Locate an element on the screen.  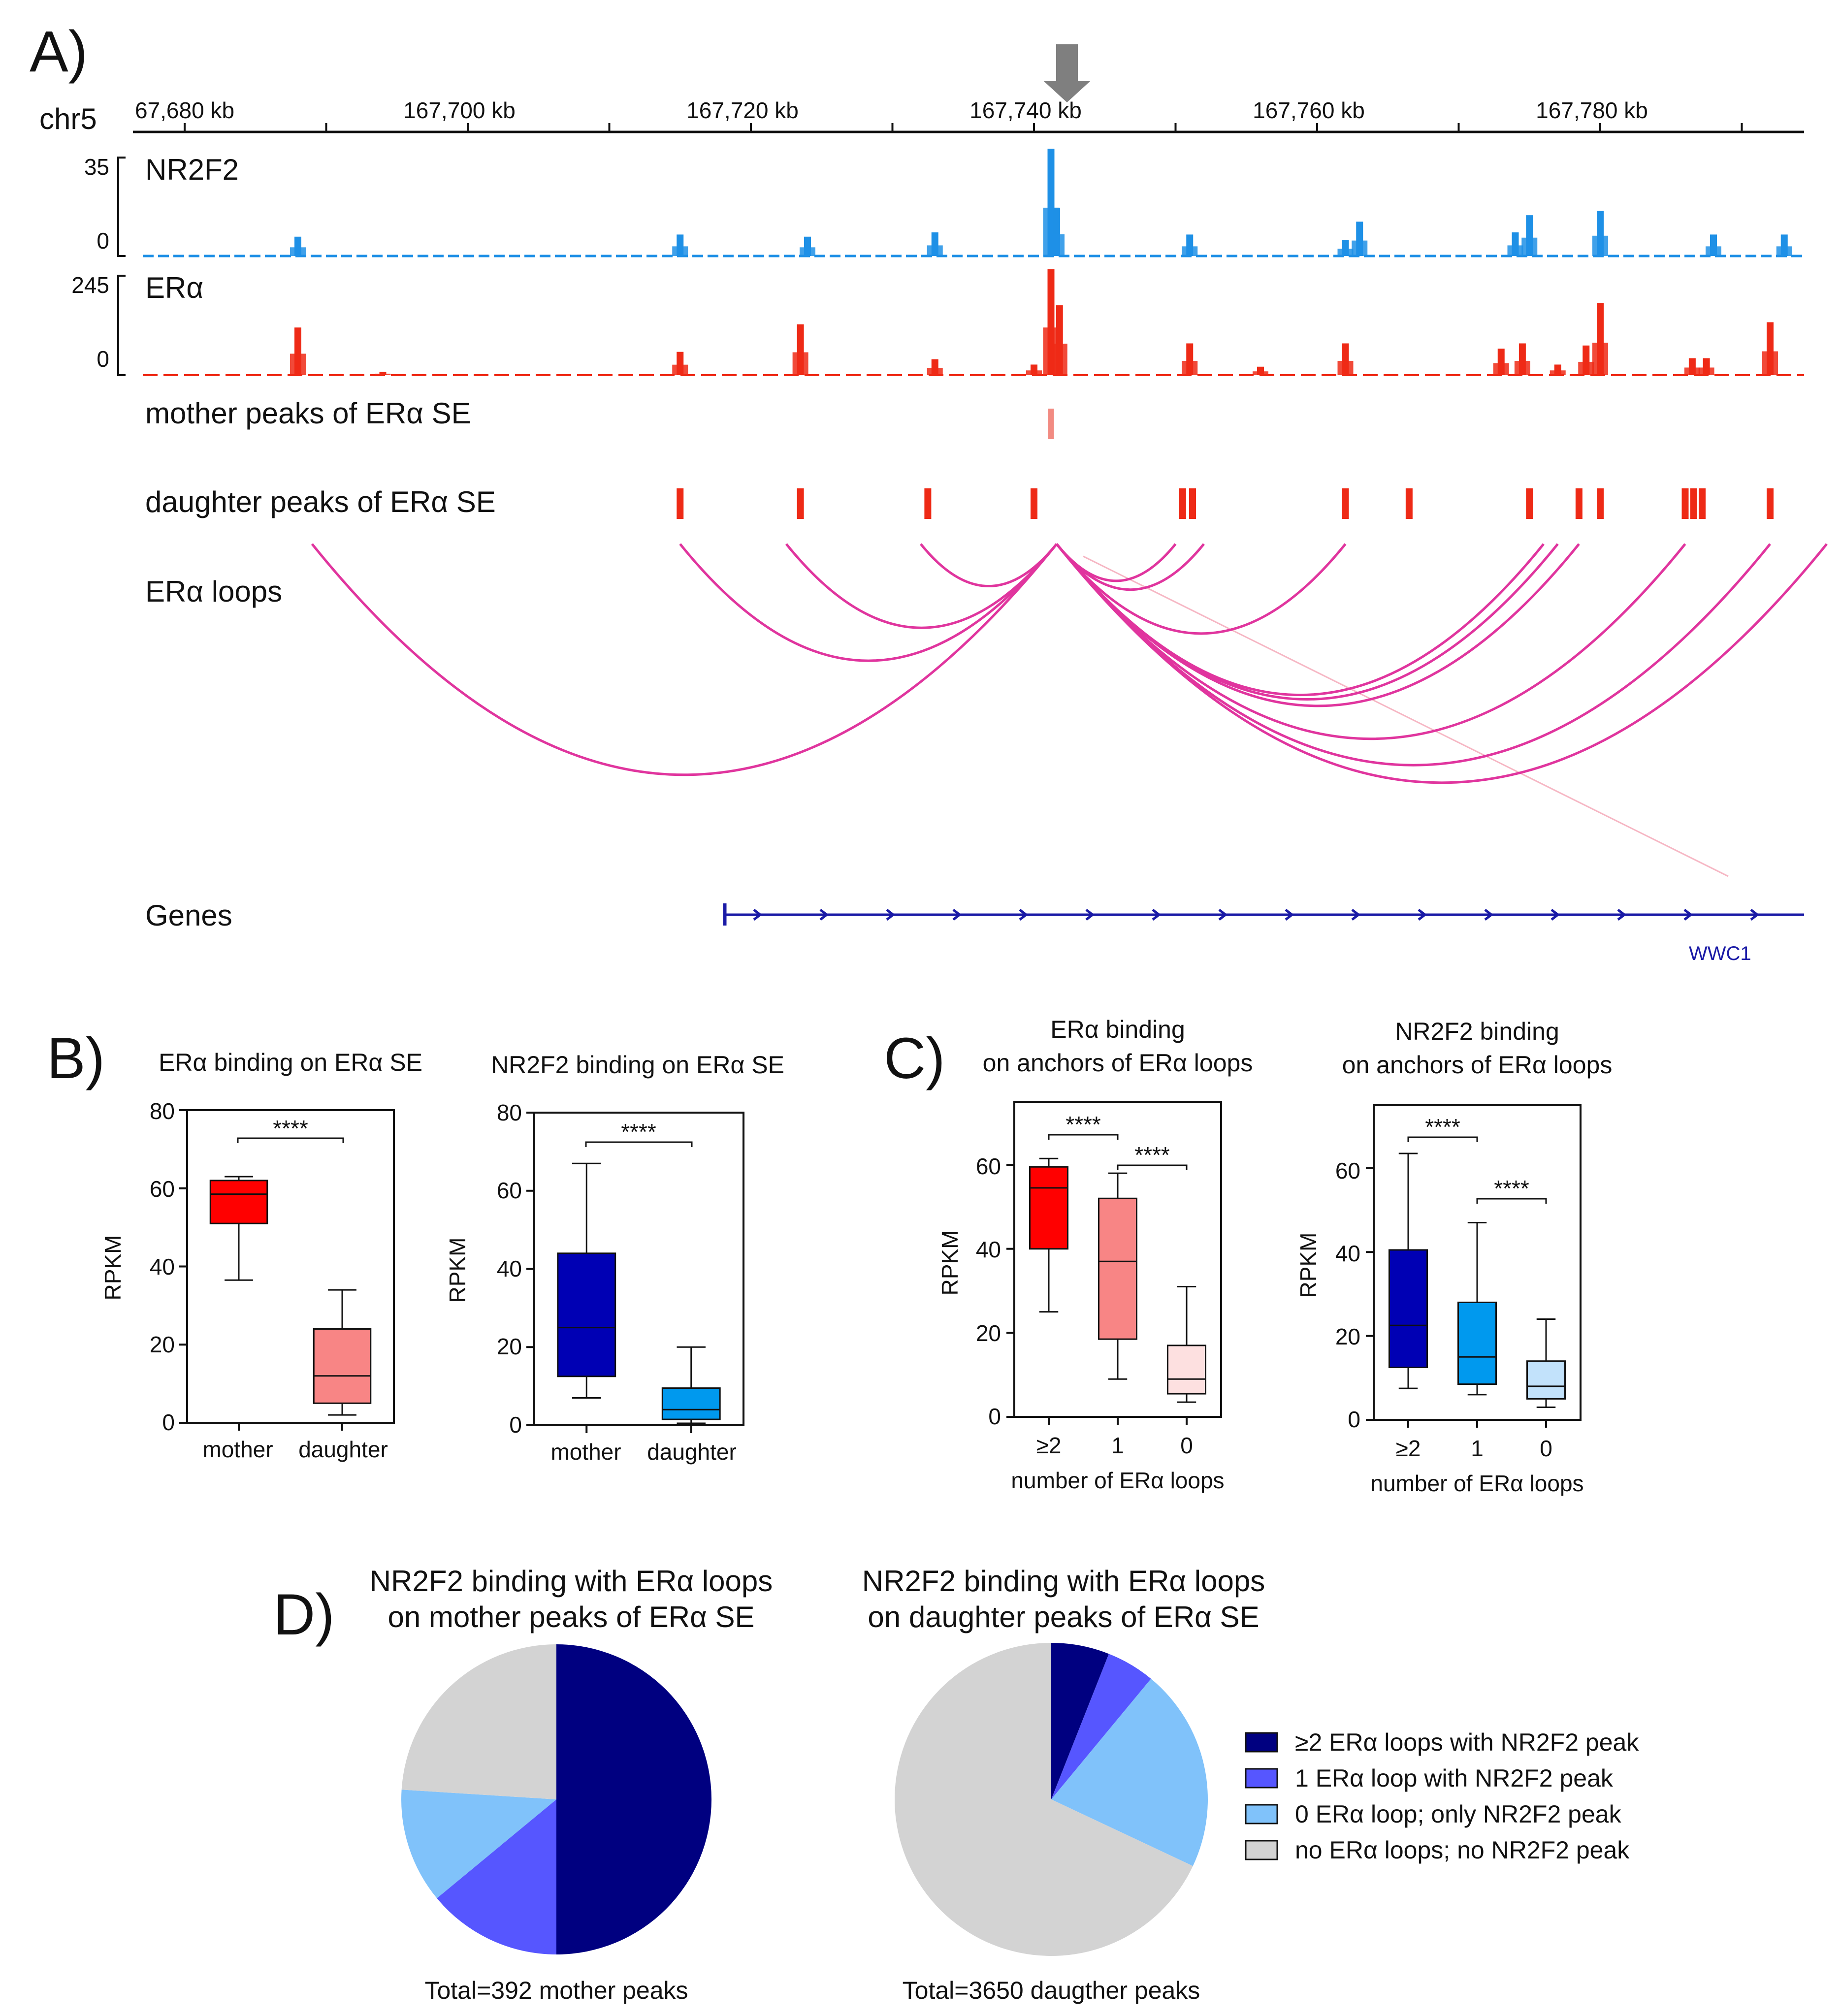
panel-a-letter: A) is located at coordinates (59, 51).